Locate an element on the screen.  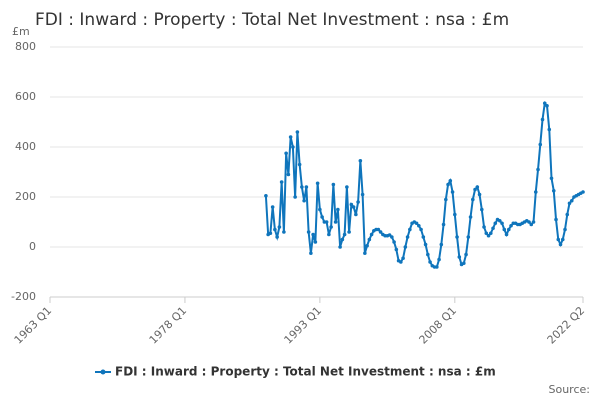
x-tick-label: 2008 Q1 is located at coordinates (438, 325).